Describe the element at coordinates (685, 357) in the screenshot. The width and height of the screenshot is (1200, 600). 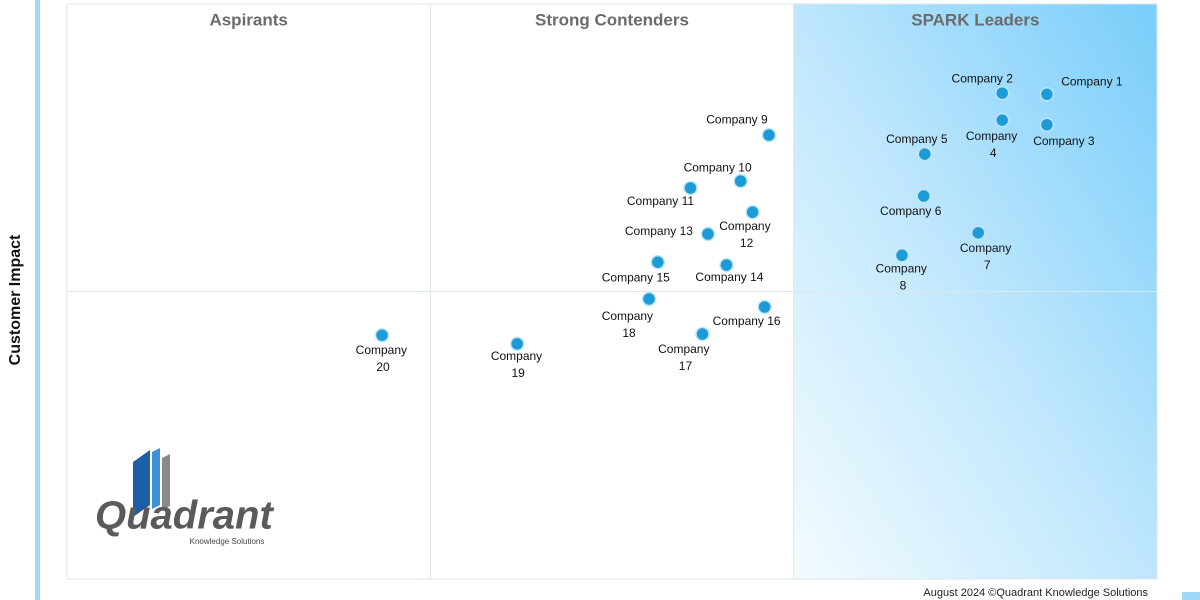
I see `point-label: Company 17` at that location.